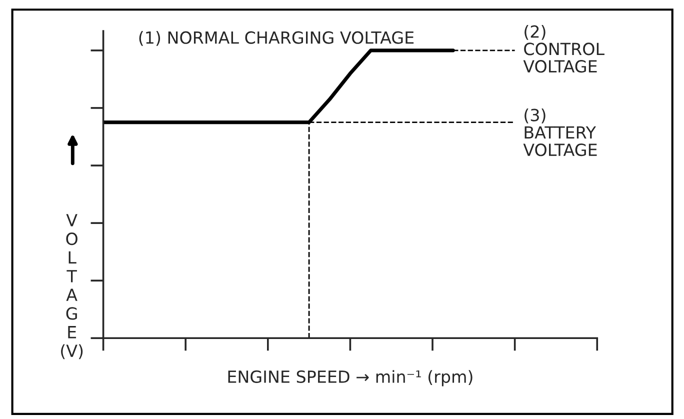 The width and height of the screenshot is (684, 419). I want to click on annotation: (2) CONTROL VOLTAGE, so click(563, 48).